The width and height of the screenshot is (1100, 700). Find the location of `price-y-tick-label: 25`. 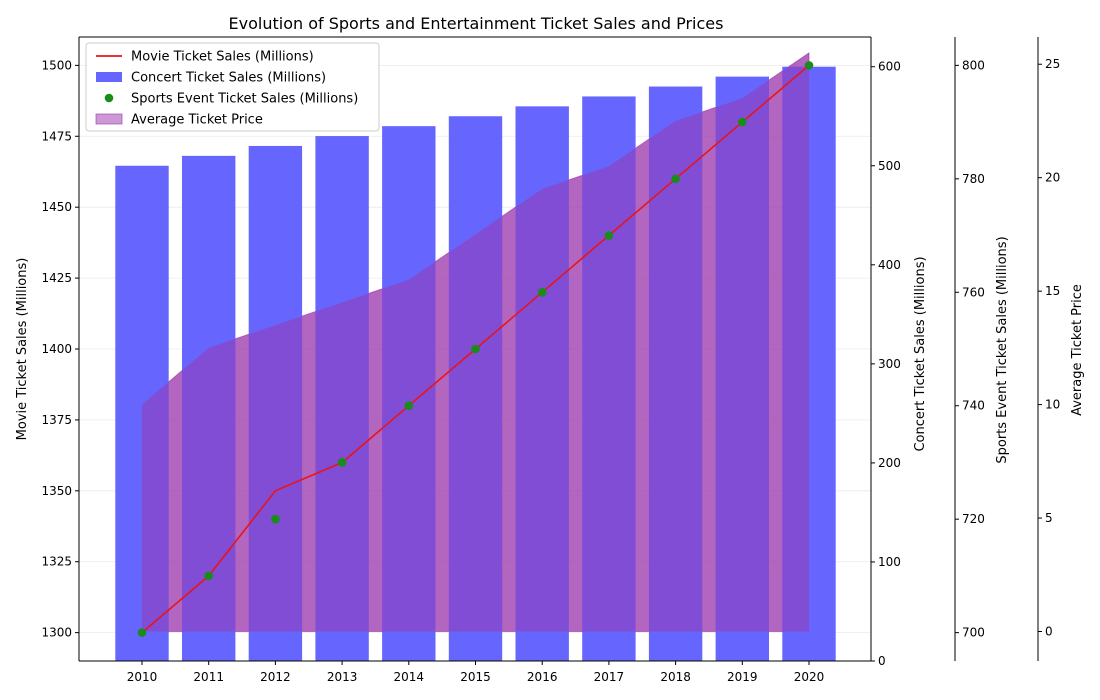

price-y-tick-label: 25 is located at coordinates (1052, 64).